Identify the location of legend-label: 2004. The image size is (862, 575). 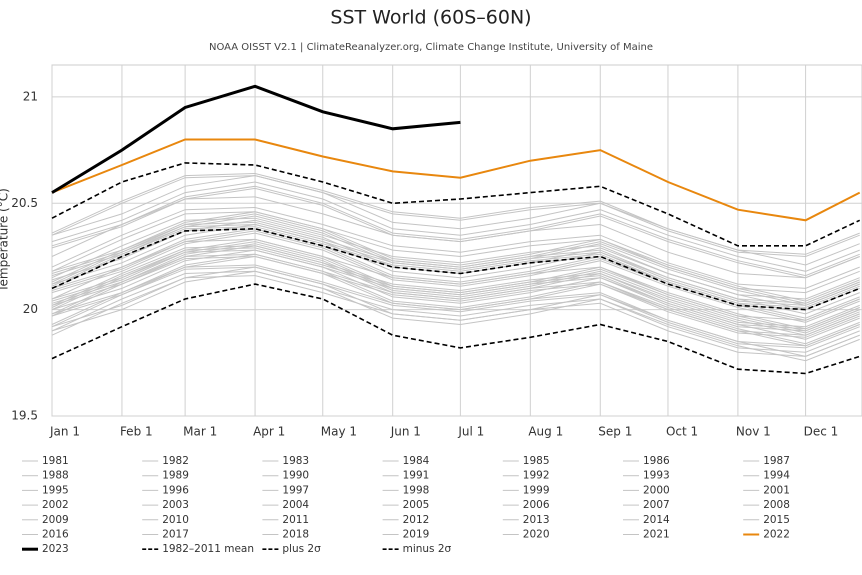
(295, 505).